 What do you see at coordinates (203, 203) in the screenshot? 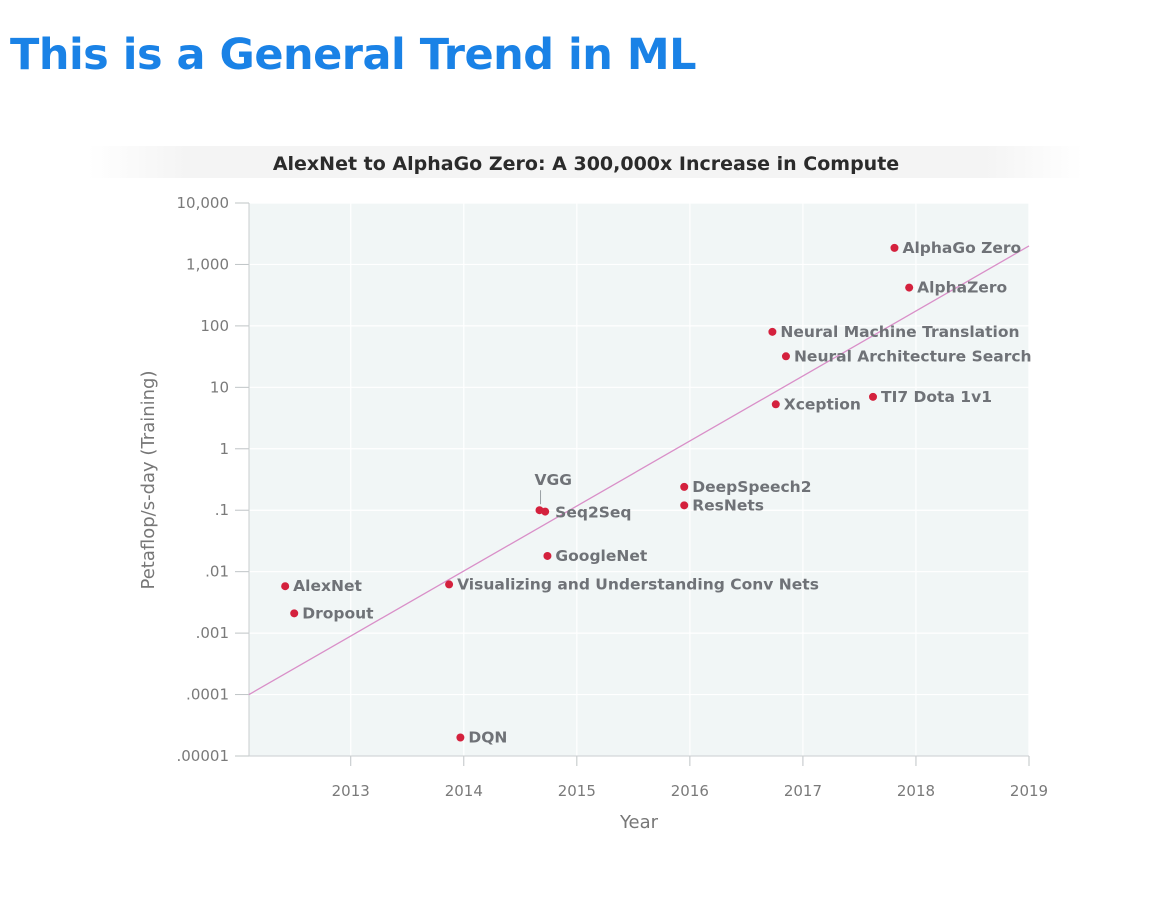
I see `y-tick-label: 10,000` at bounding box center [203, 203].